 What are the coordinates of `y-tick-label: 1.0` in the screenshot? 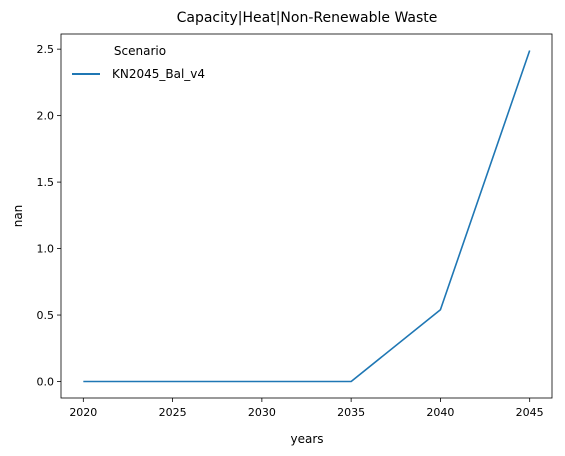 It's located at (46, 249).